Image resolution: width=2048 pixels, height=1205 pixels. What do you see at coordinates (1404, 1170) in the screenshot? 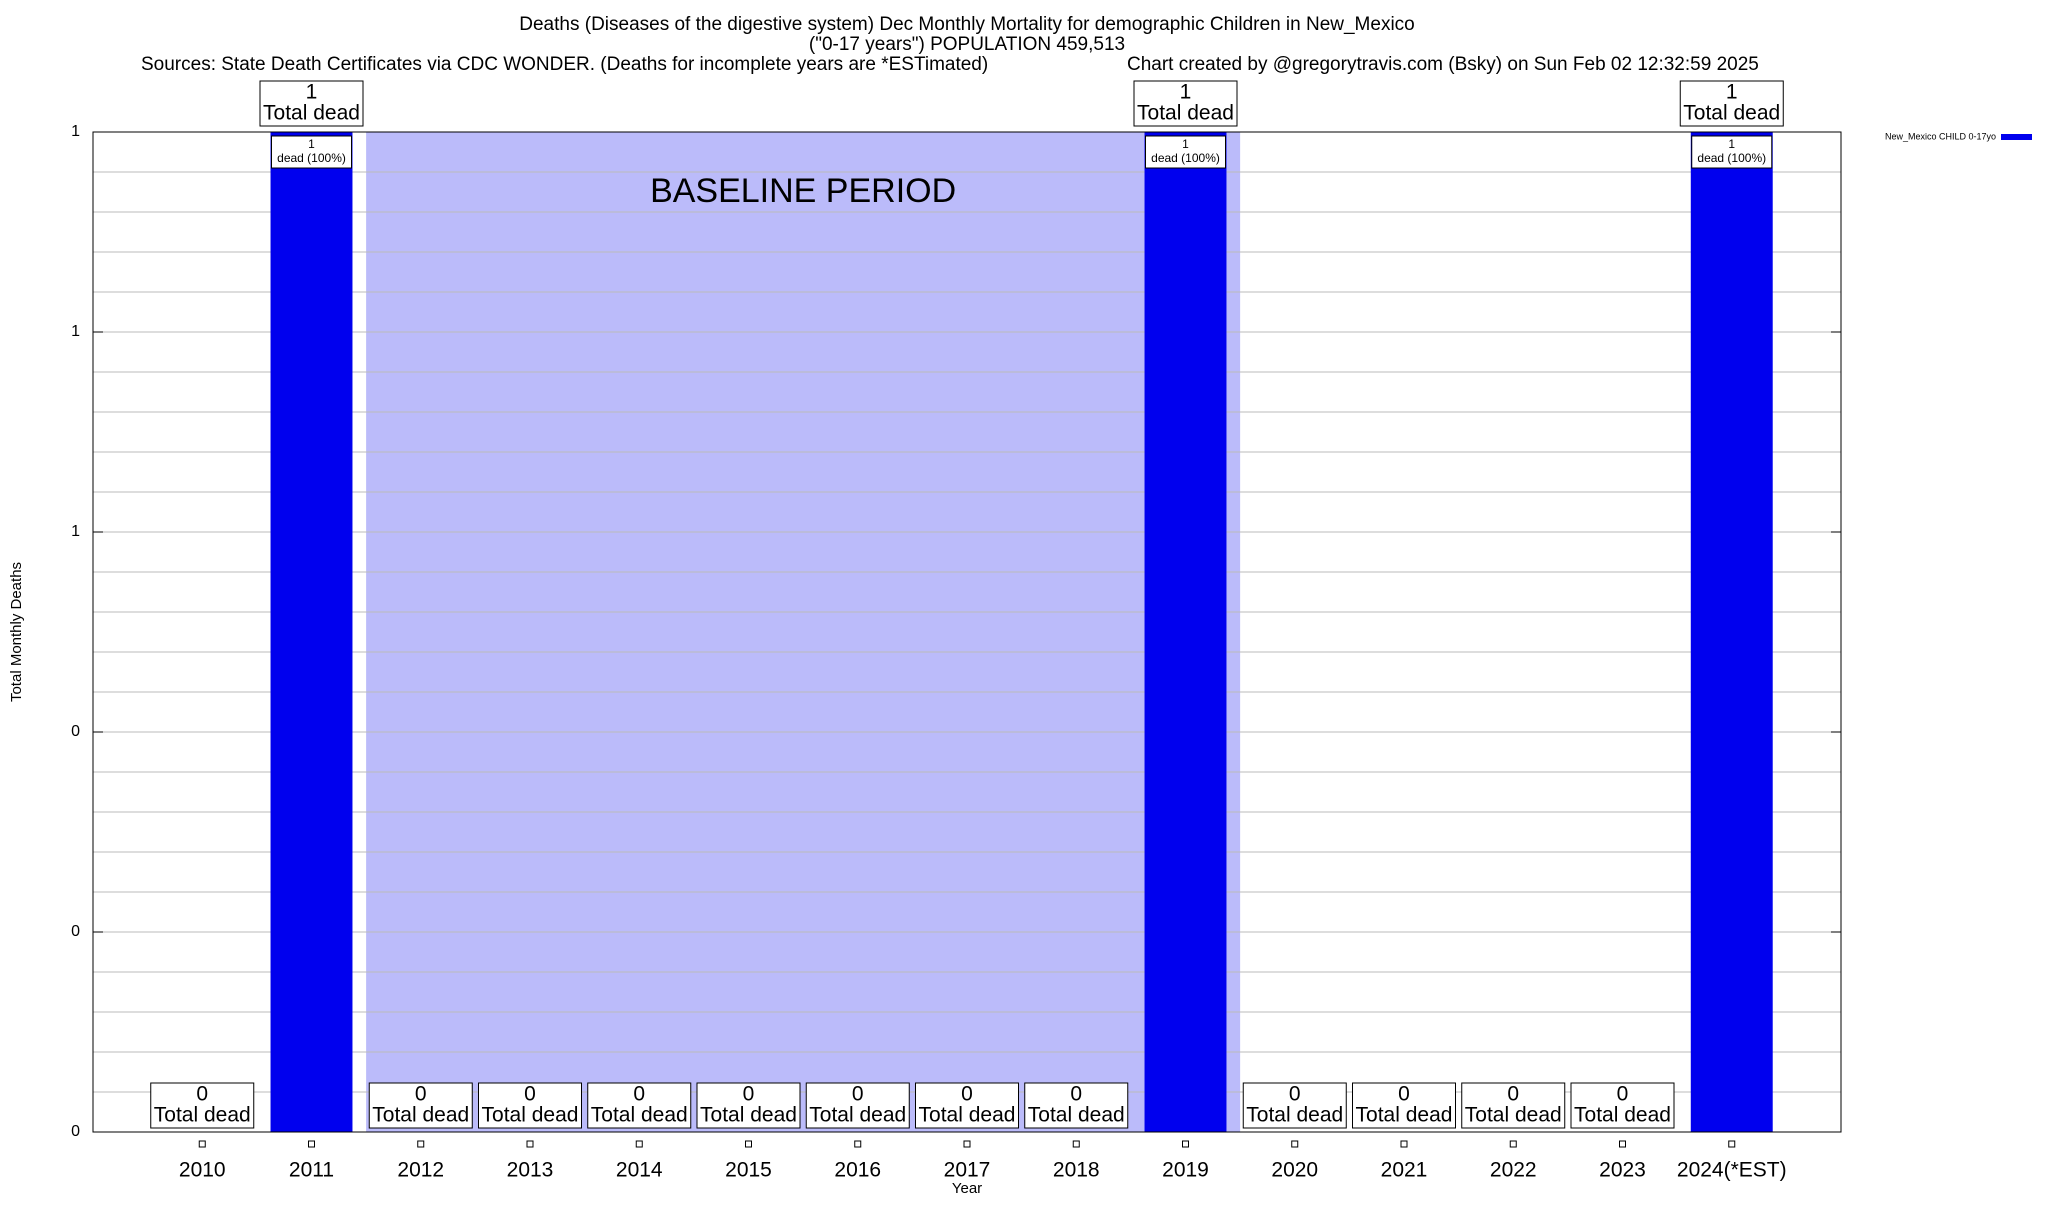
I see `x-tick-label: 2021` at bounding box center [1404, 1170].